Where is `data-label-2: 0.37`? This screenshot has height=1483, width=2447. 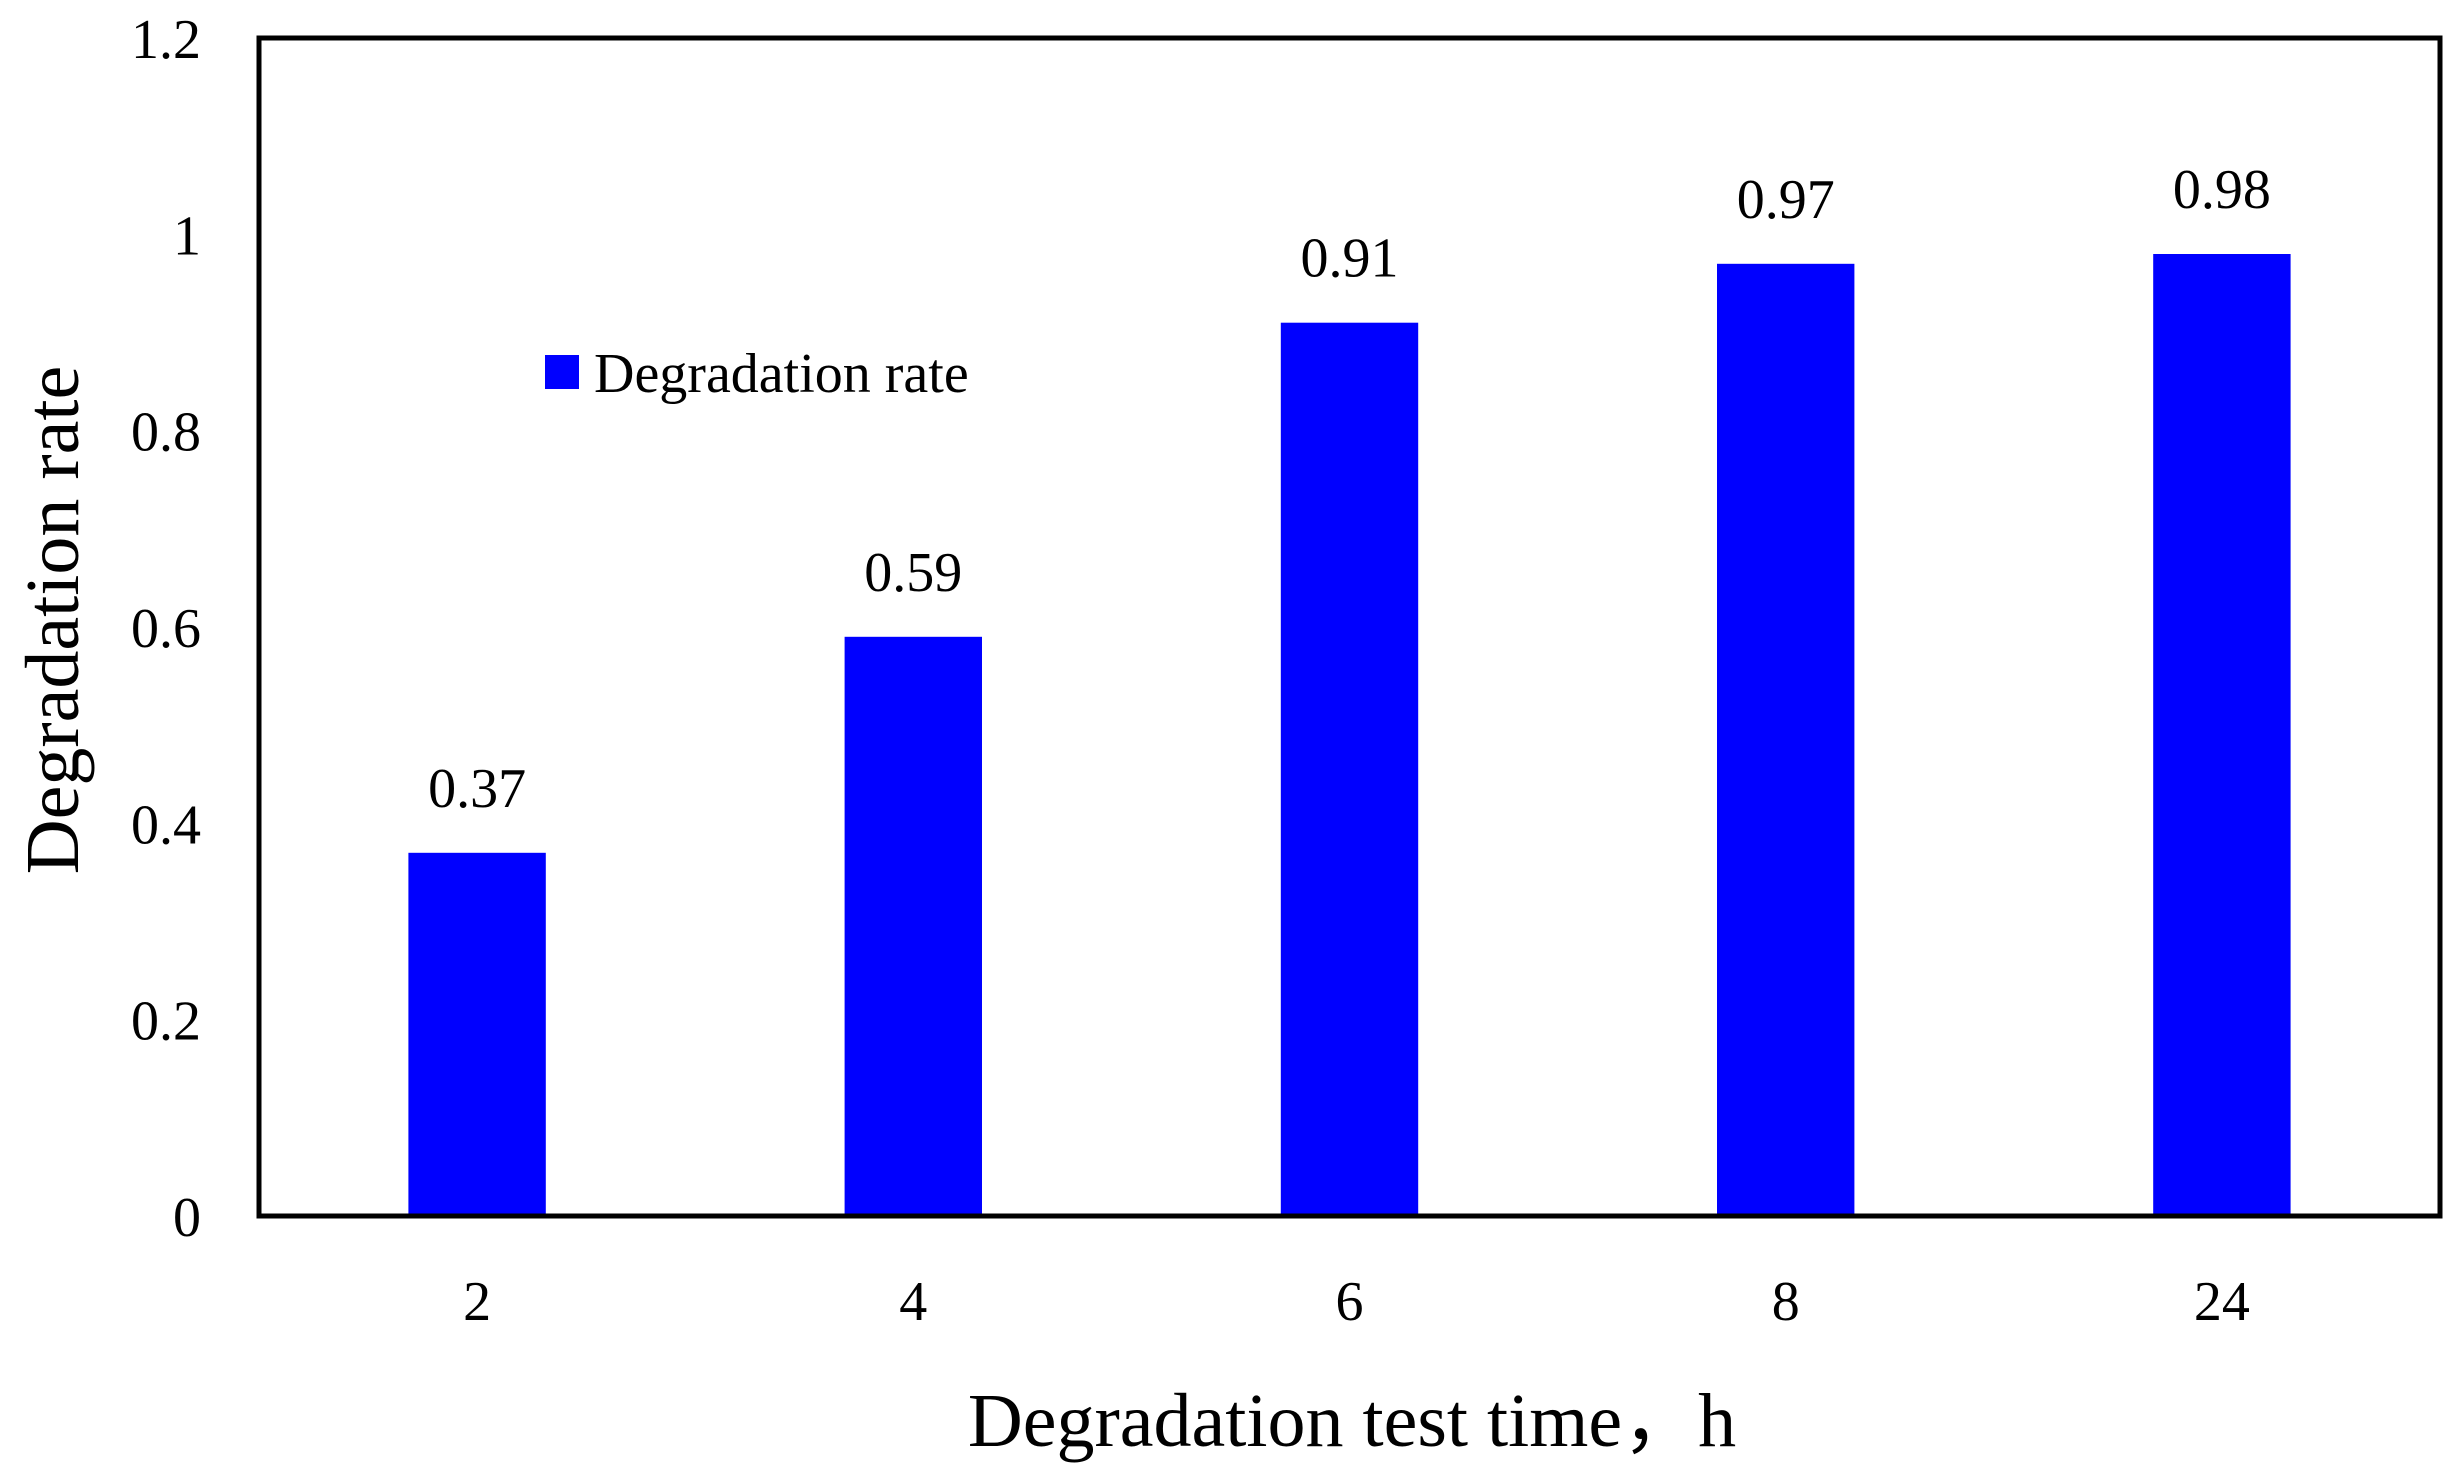 data-label-2: 0.37 is located at coordinates (477, 789).